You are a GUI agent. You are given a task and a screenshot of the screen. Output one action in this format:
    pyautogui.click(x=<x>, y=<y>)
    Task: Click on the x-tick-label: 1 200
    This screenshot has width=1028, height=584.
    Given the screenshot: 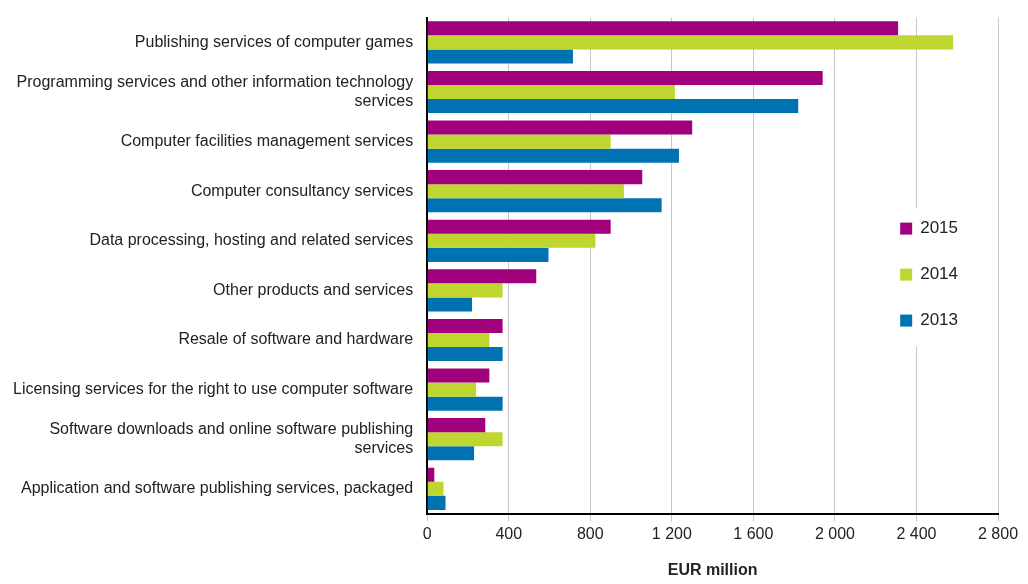 What is the action you would take?
    pyautogui.click(x=671, y=533)
    